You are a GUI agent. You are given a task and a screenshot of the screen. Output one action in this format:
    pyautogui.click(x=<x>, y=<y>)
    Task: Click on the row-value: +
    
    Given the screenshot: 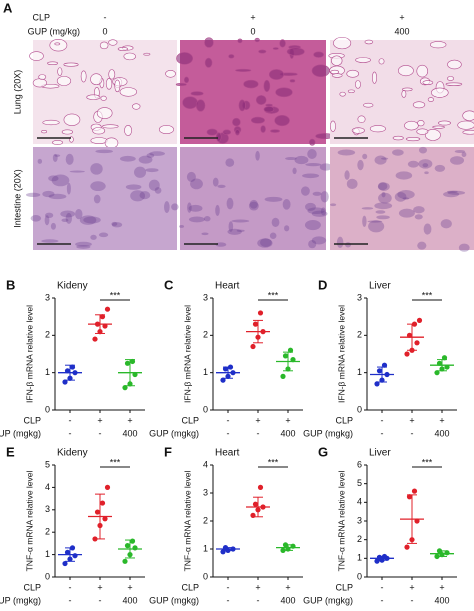 What is the action you would take?
    pyautogui.click(x=252, y=17)
    